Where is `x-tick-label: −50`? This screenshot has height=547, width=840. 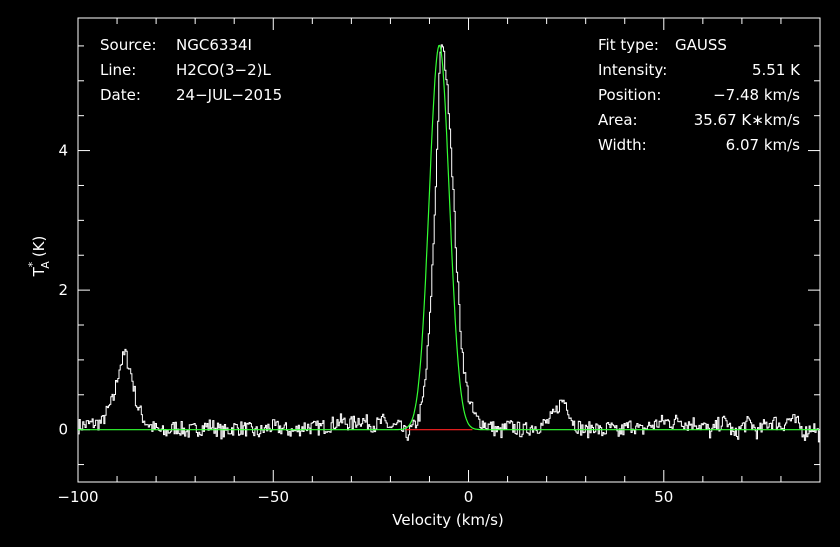 x-tick-label: −50 is located at coordinates (273, 497).